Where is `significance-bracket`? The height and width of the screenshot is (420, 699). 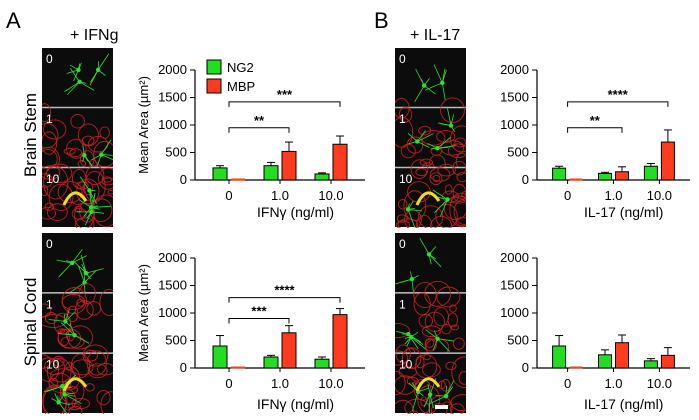 significance-bracket is located at coordinates (284, 300).